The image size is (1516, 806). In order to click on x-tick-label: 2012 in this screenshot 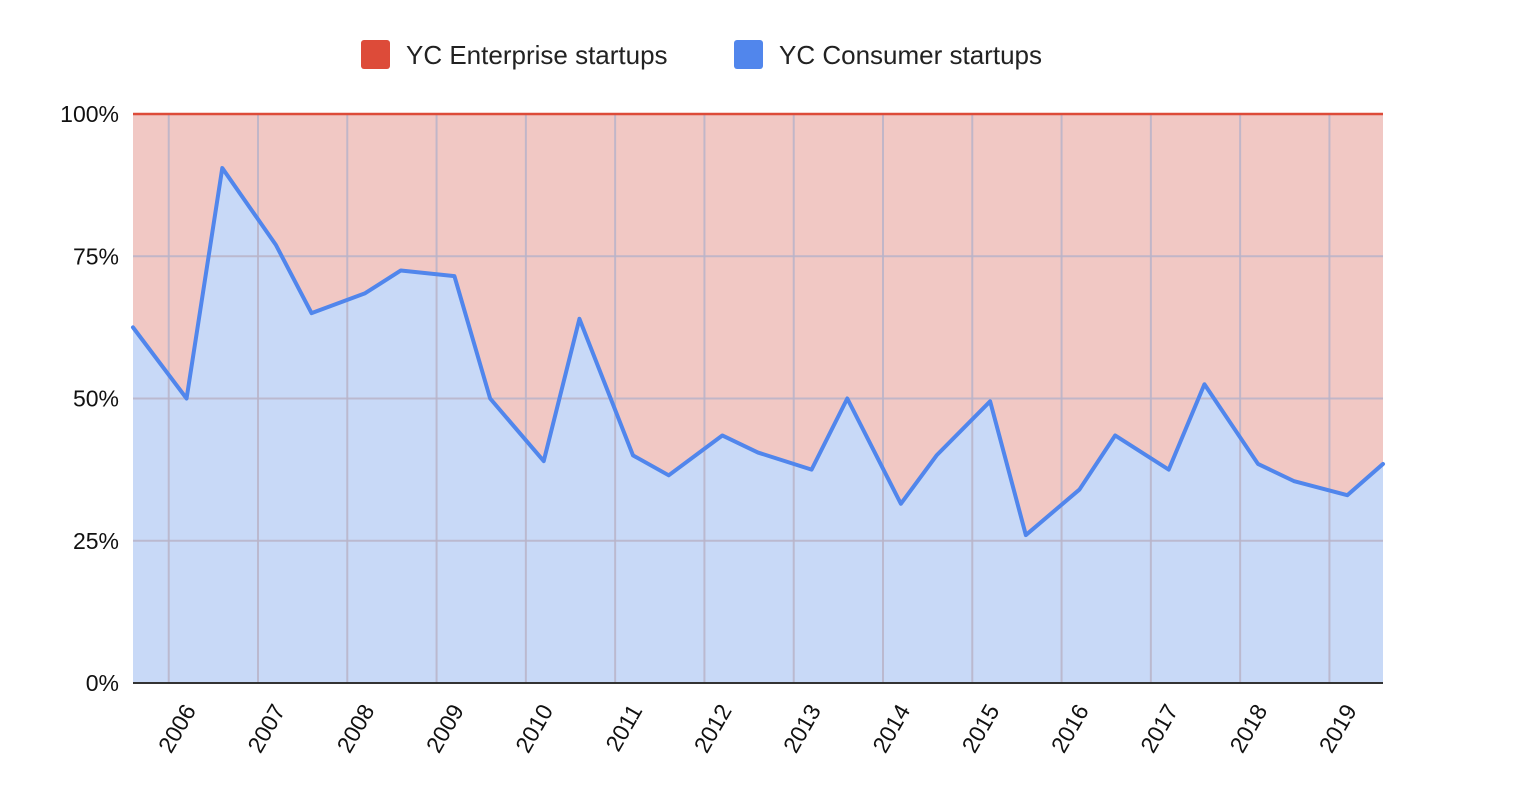, I will do `click(713, 728)`.